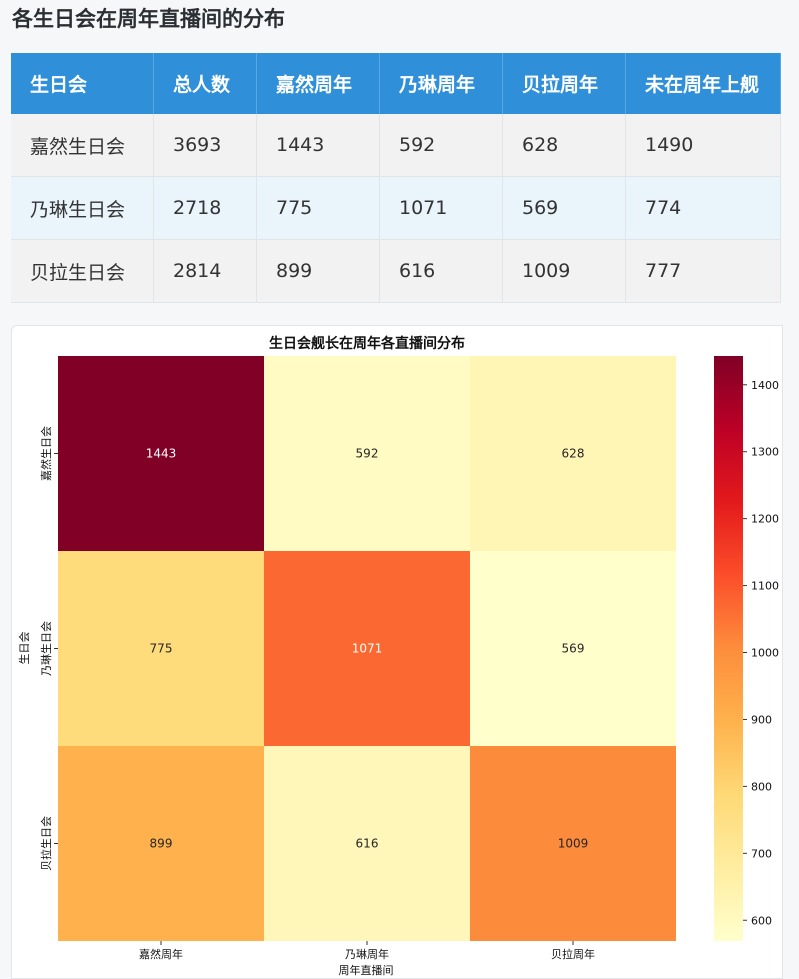 Image resolution: width=799 pixels, height=979 pixels. I want to click on cell-value-label: 899, so click(161, 844).